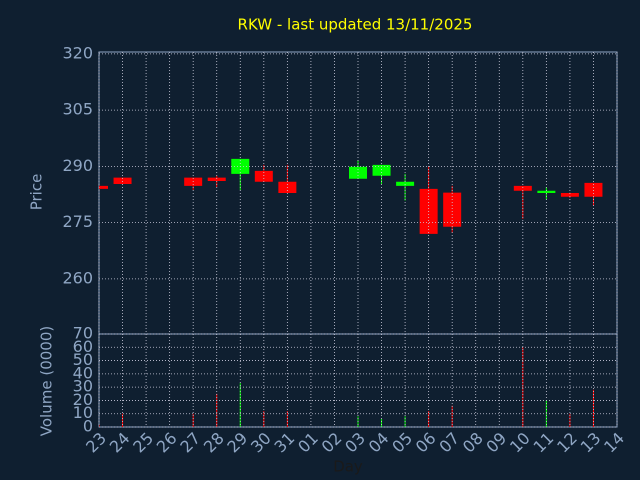 This screenshot has height=480, width=640. I want to click on x-tick-label: 14, so click(614, 443).